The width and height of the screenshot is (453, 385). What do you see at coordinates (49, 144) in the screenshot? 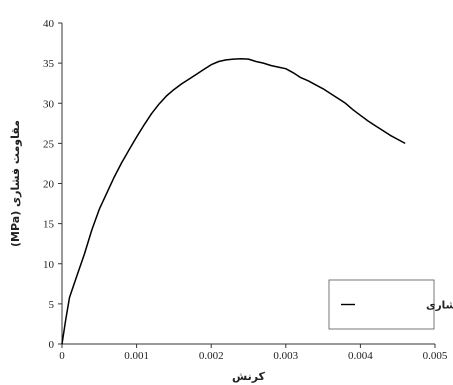
I see `y-tick-label: 25` at bounding box center [49, 144].